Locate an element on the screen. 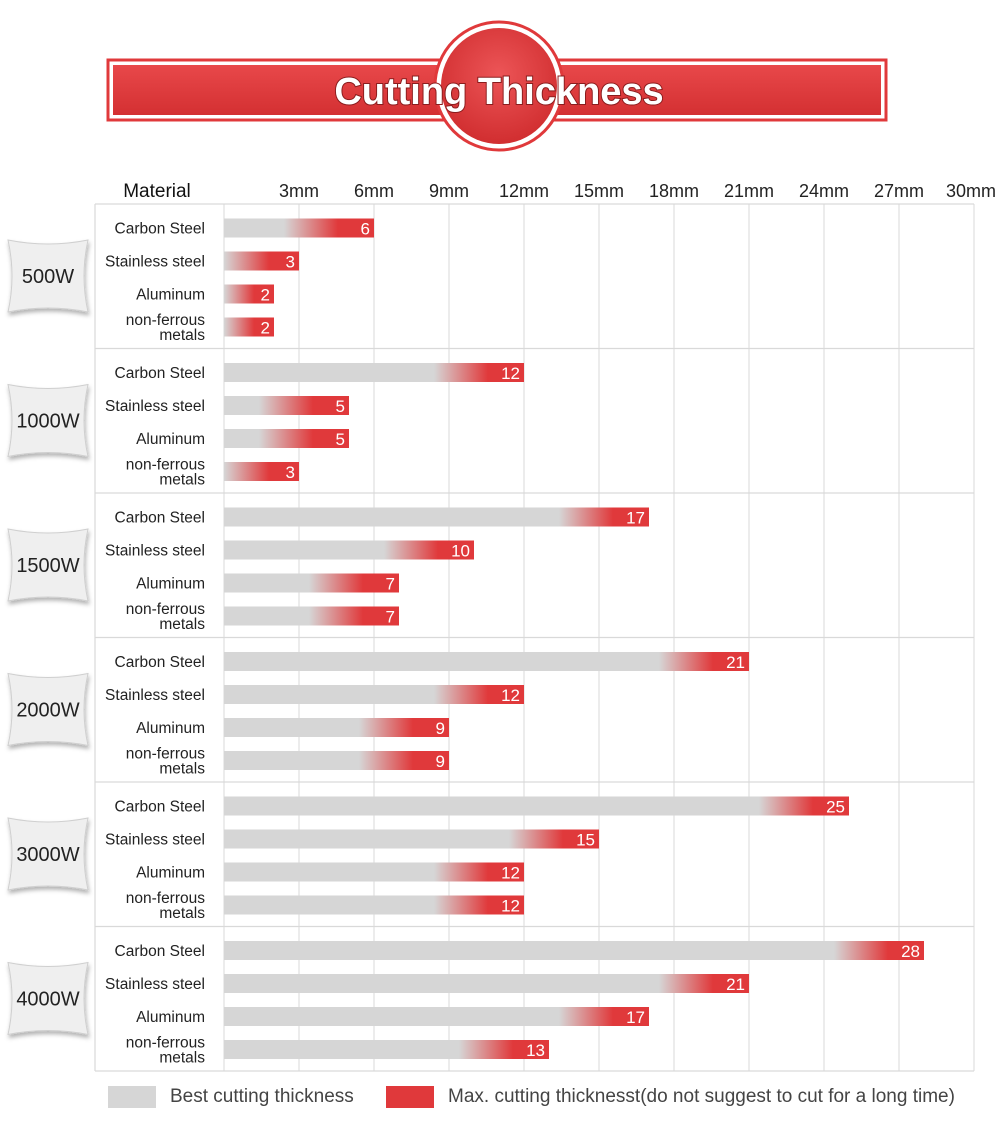  bar-value-label: 3 is located at coordinates (290, 262).